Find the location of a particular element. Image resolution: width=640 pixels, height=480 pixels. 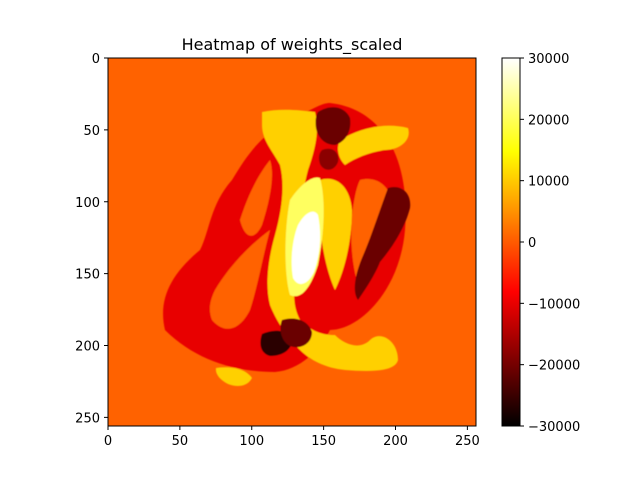

colorbar-tick-label: 20000 is located at coordinates (548, 120).